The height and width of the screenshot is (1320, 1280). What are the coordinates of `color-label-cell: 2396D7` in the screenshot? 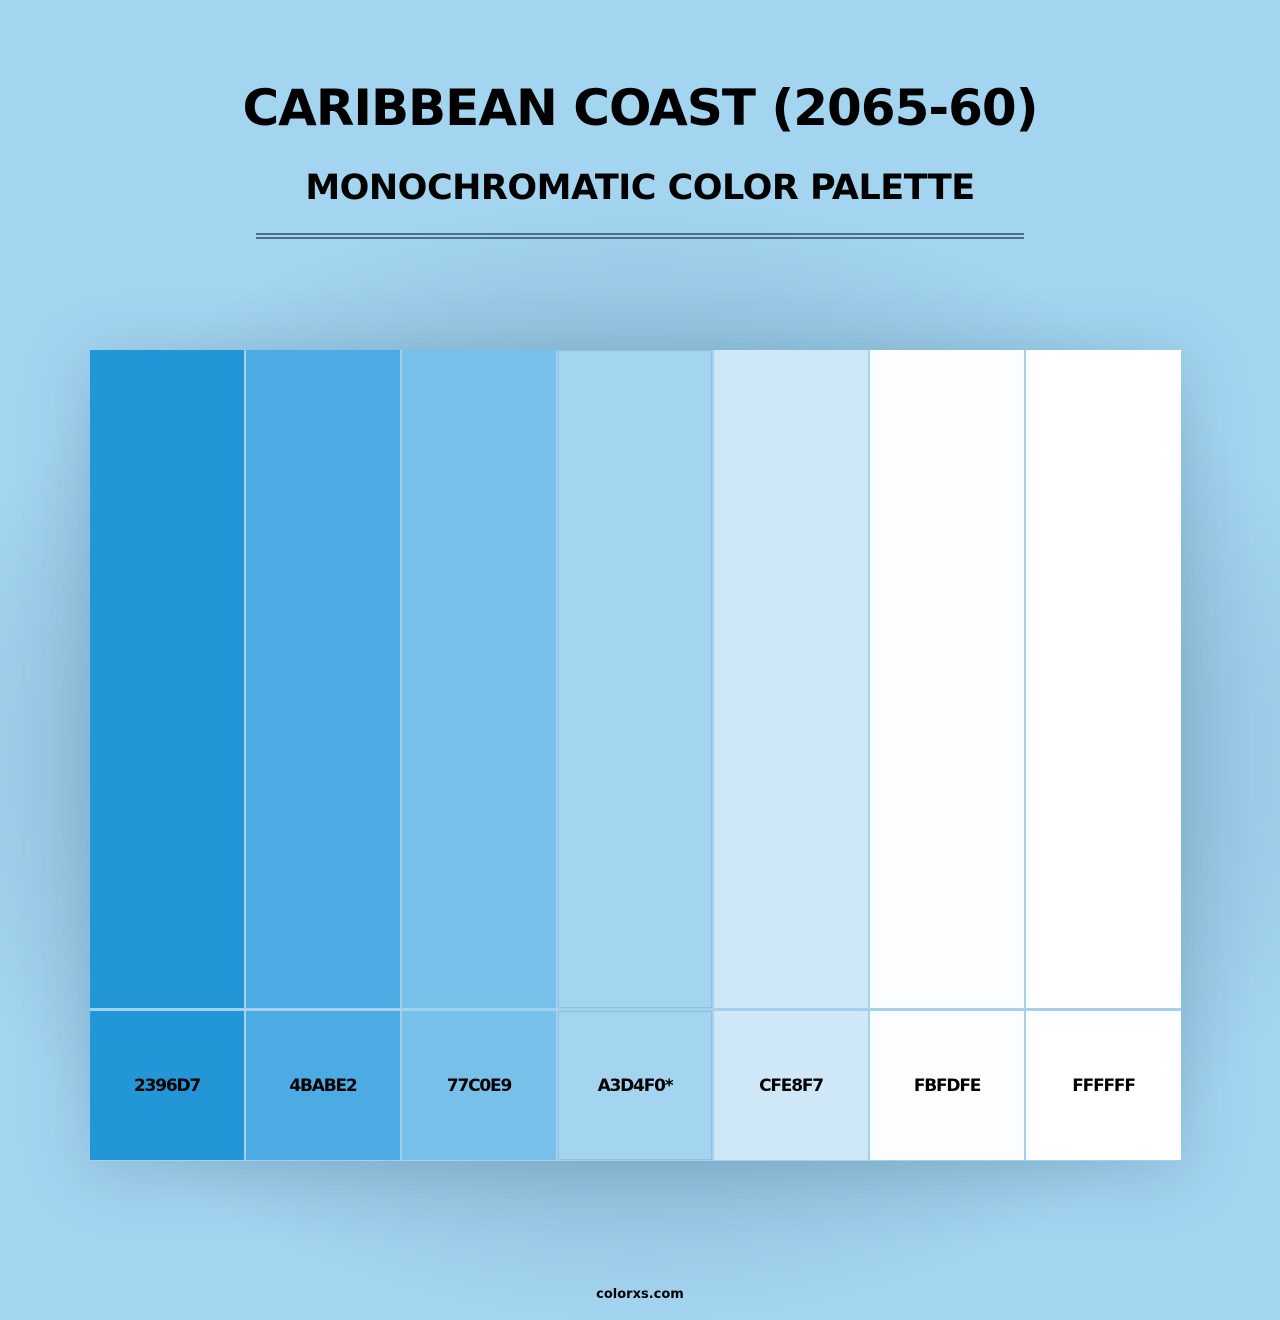 It's located at (167, 1085).